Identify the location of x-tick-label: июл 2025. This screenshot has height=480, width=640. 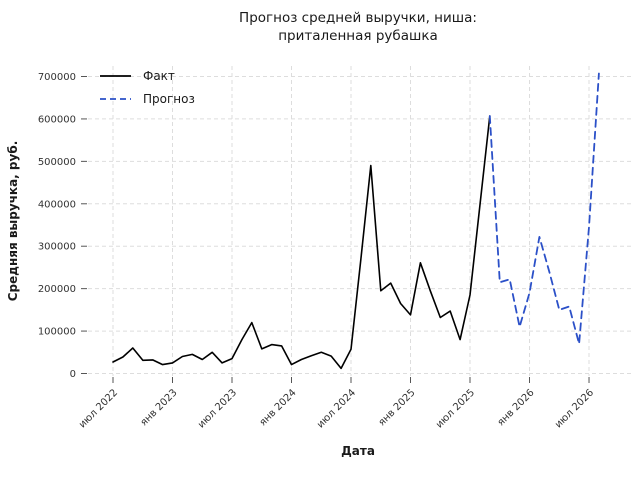
(455, 408).